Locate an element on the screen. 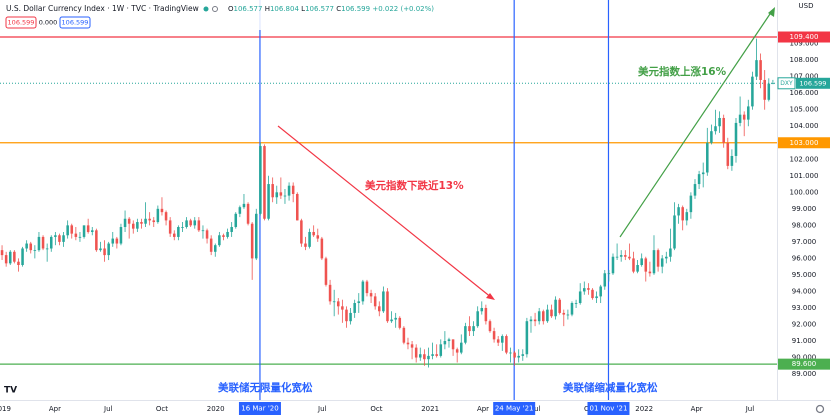 This screenshot has width=831, height=417. up-arrowhead is located at coordinates (771, 12).